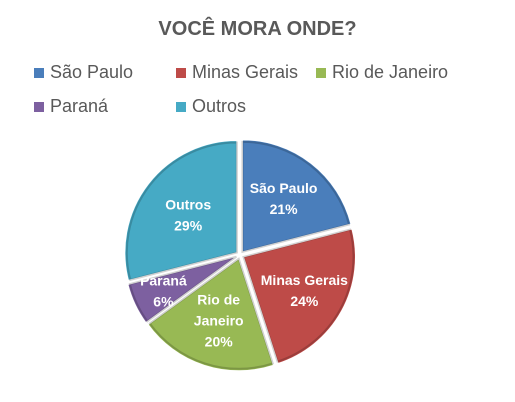  I want to click on slice-label-rio-de-janeiro: Rio de Janeiro 20%, so click(219, 321).